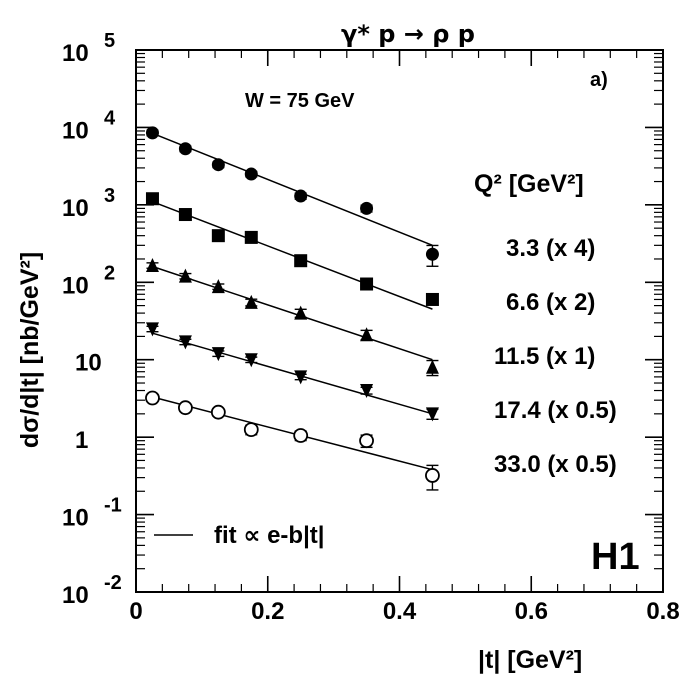 This screenshot has width=687, height=698. I want to click on y-tick-label-exponent: -1, so click(113, 506).